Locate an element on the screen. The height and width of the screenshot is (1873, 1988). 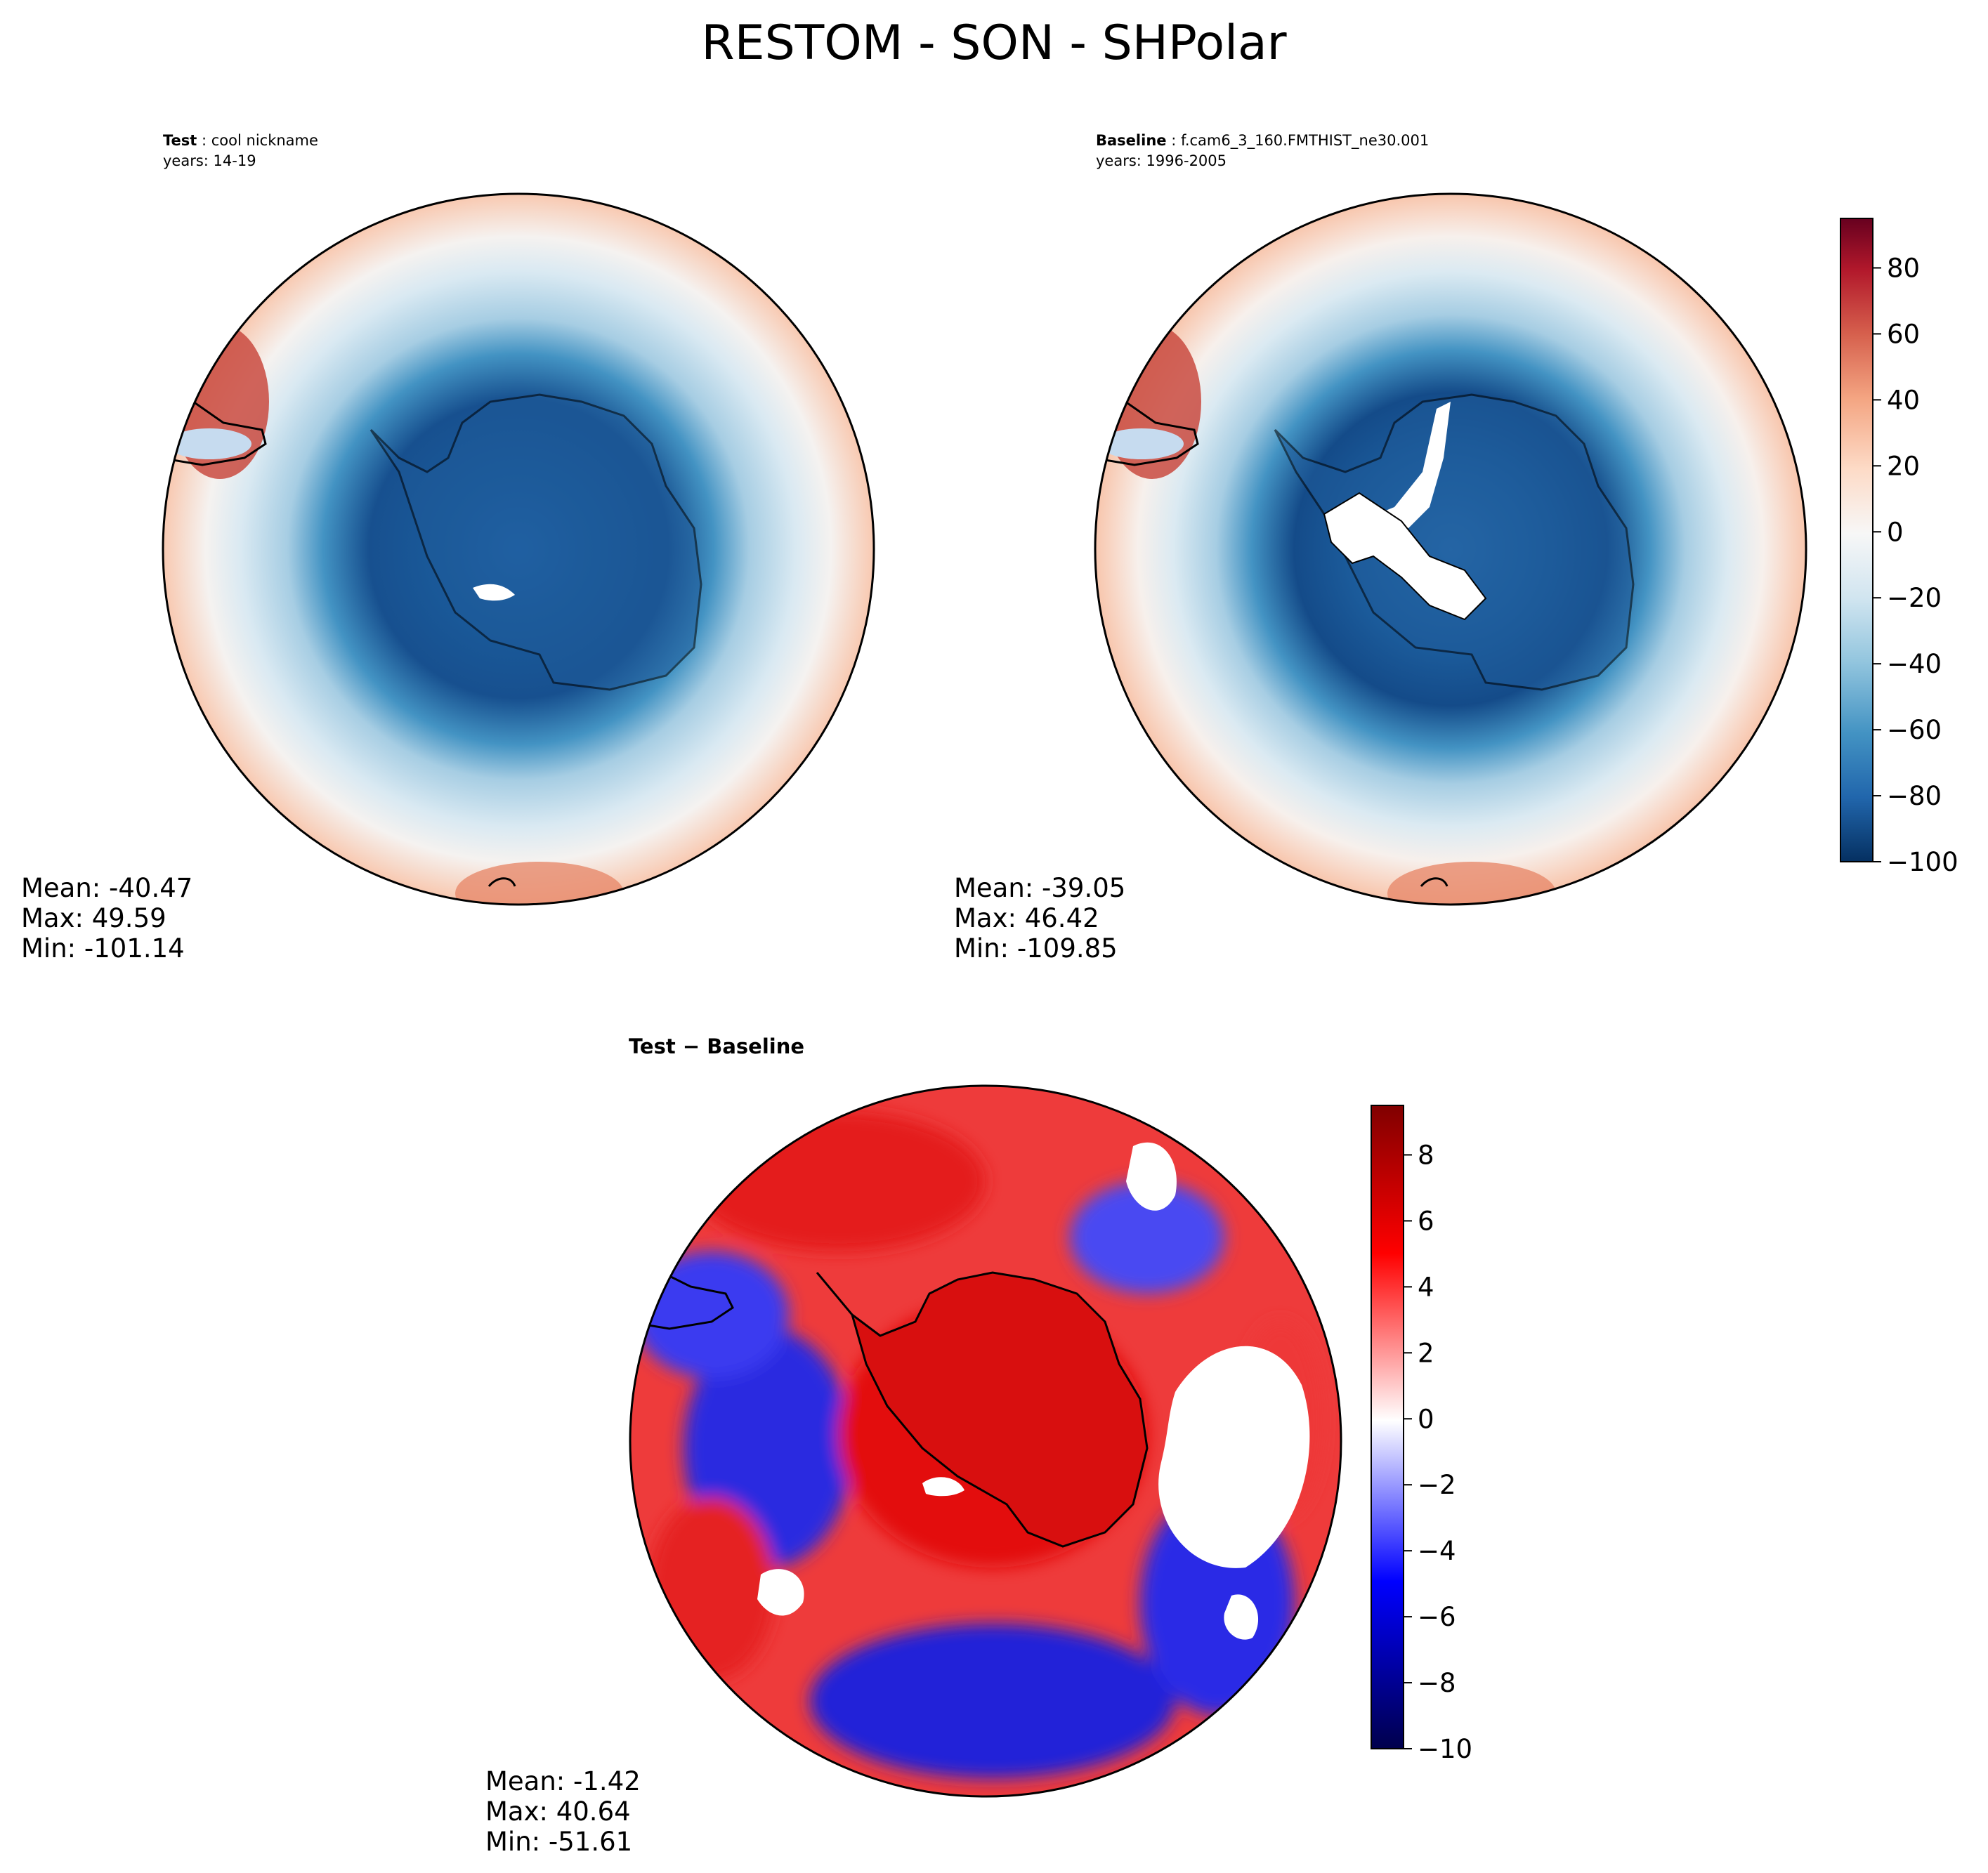
top-colorbar-tick-label: 80 is located at coordinates (1903, 268).